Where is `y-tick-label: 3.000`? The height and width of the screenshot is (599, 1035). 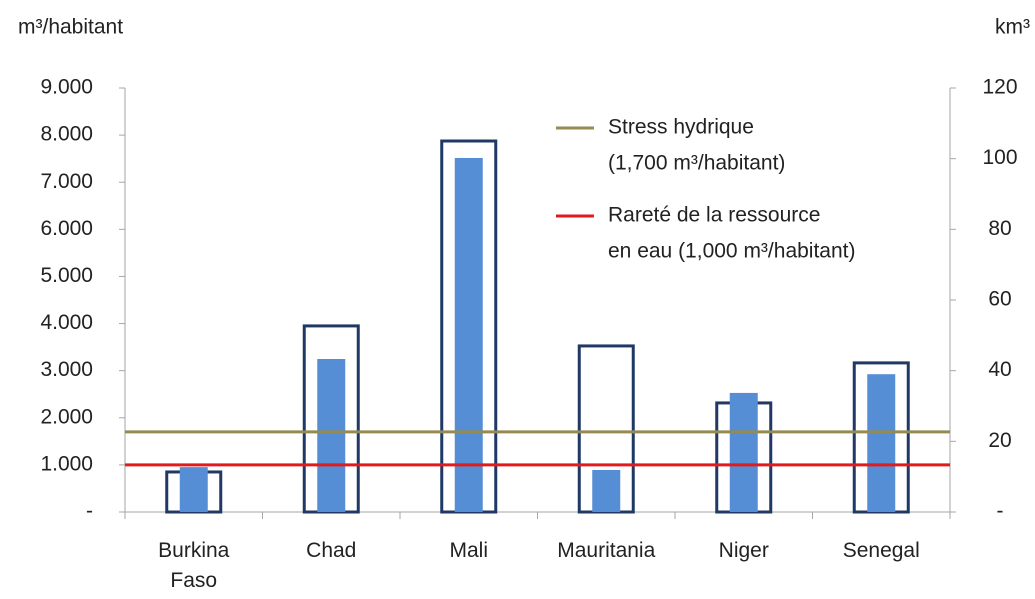 y-tick-label: 3.000 is located at coordinates (66, 369).